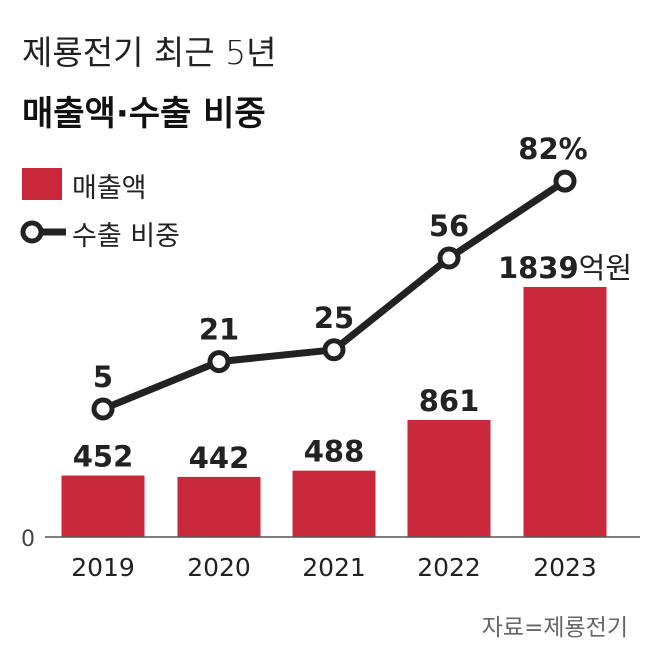 The width and height of the screenshot is (658, 658). What do you see at coordinates (334, 318) in the screenshot?
I see `line-value-label: 25` at bounding box center [334, 318].